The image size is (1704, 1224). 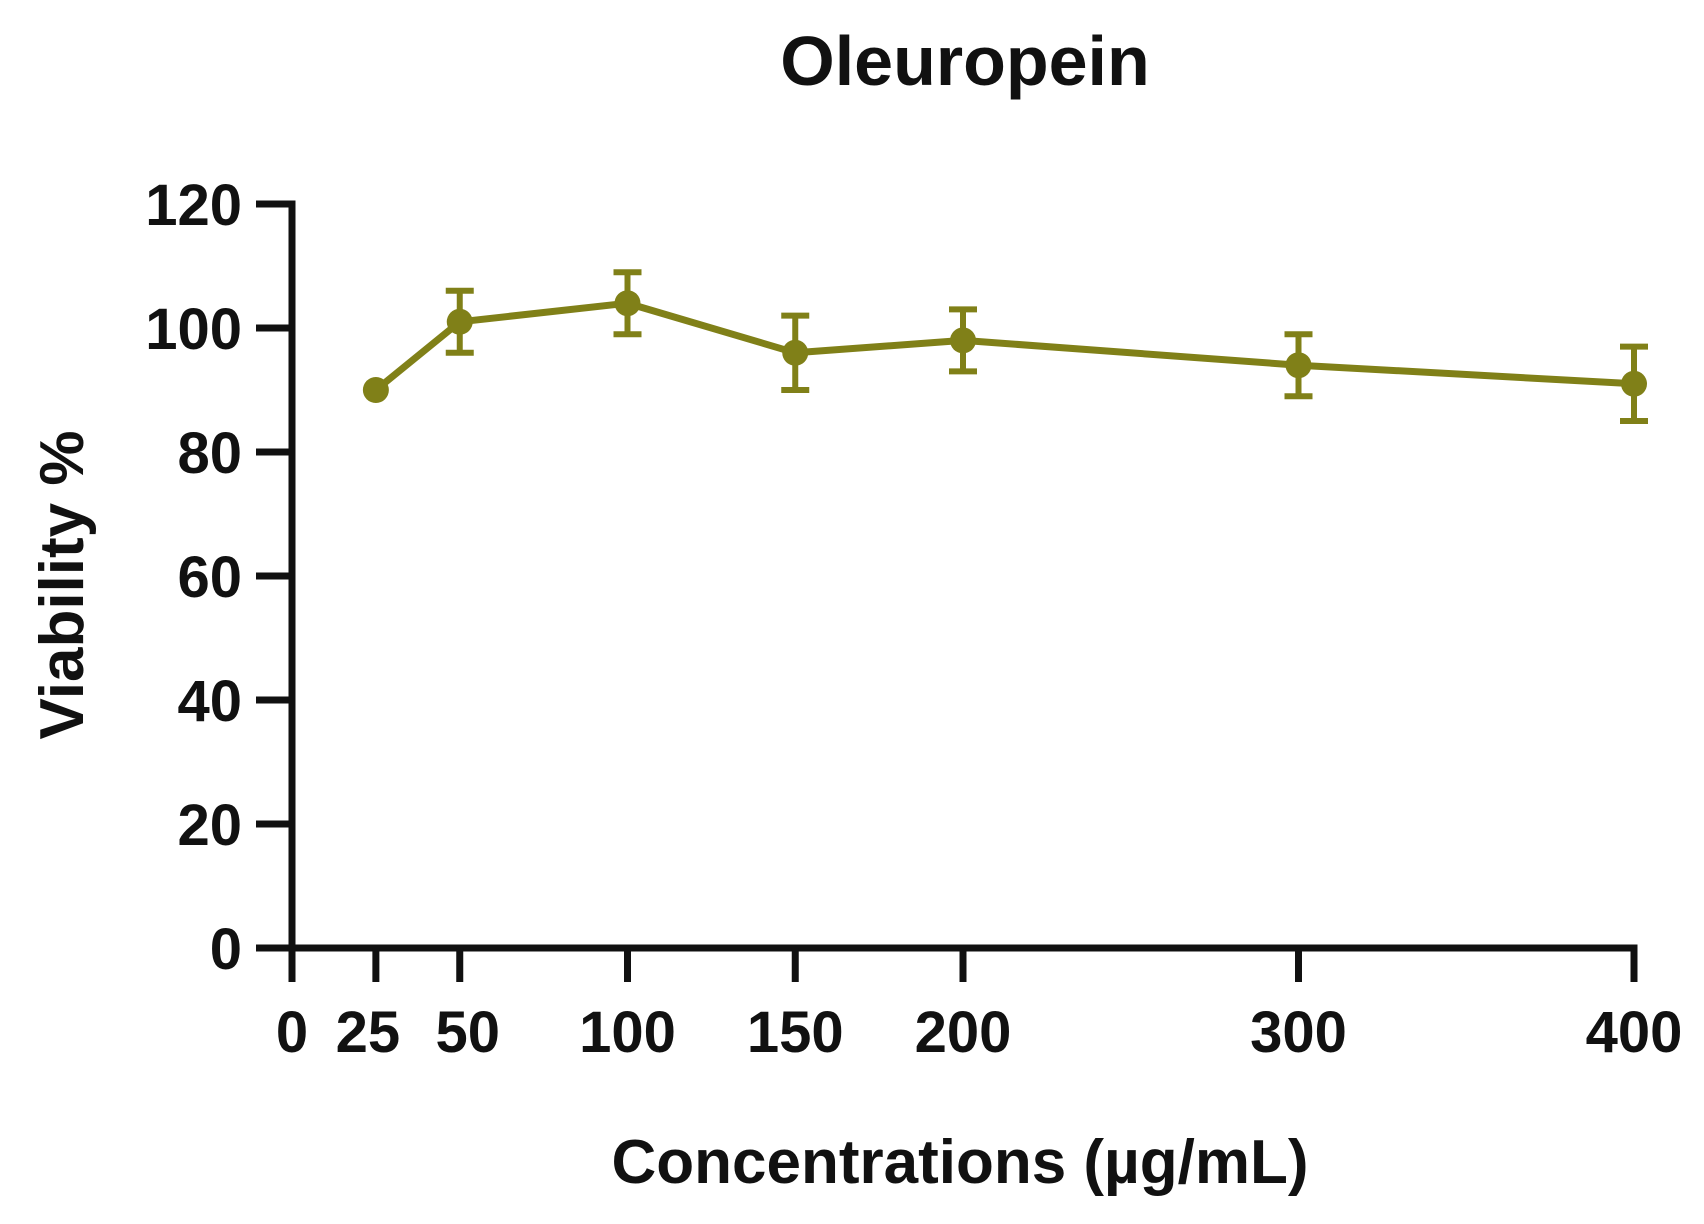 What do you see at coordinates (62, 585) in the screenshot?
I see `y-axis-label: Viability %` at bounding box center [62, 585].